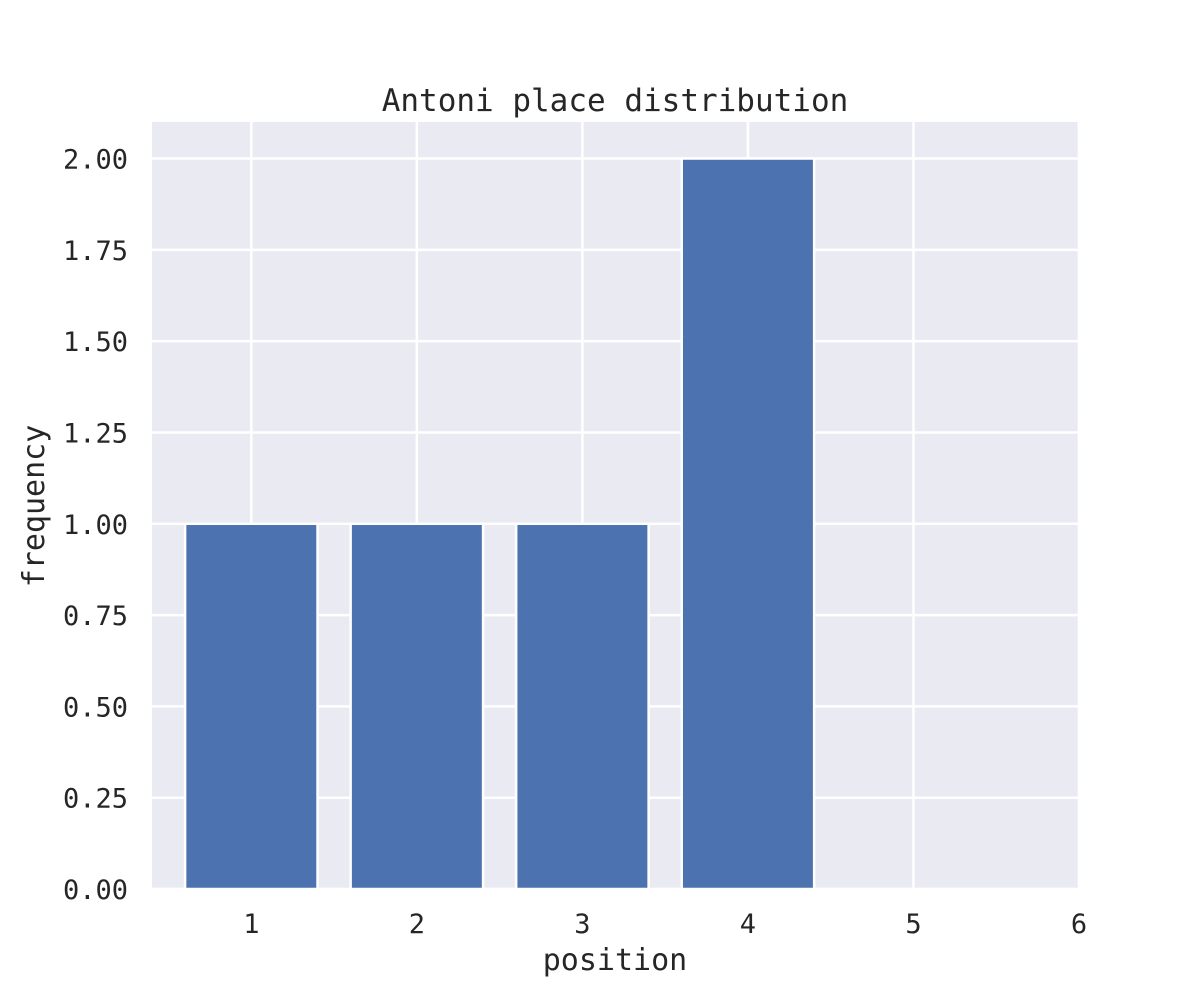  I want to click on y-tick-labels: 0.00 0.25 0.50 0.75 1.00 1.25 1.50 1.75 2.00, so click(95, 525).